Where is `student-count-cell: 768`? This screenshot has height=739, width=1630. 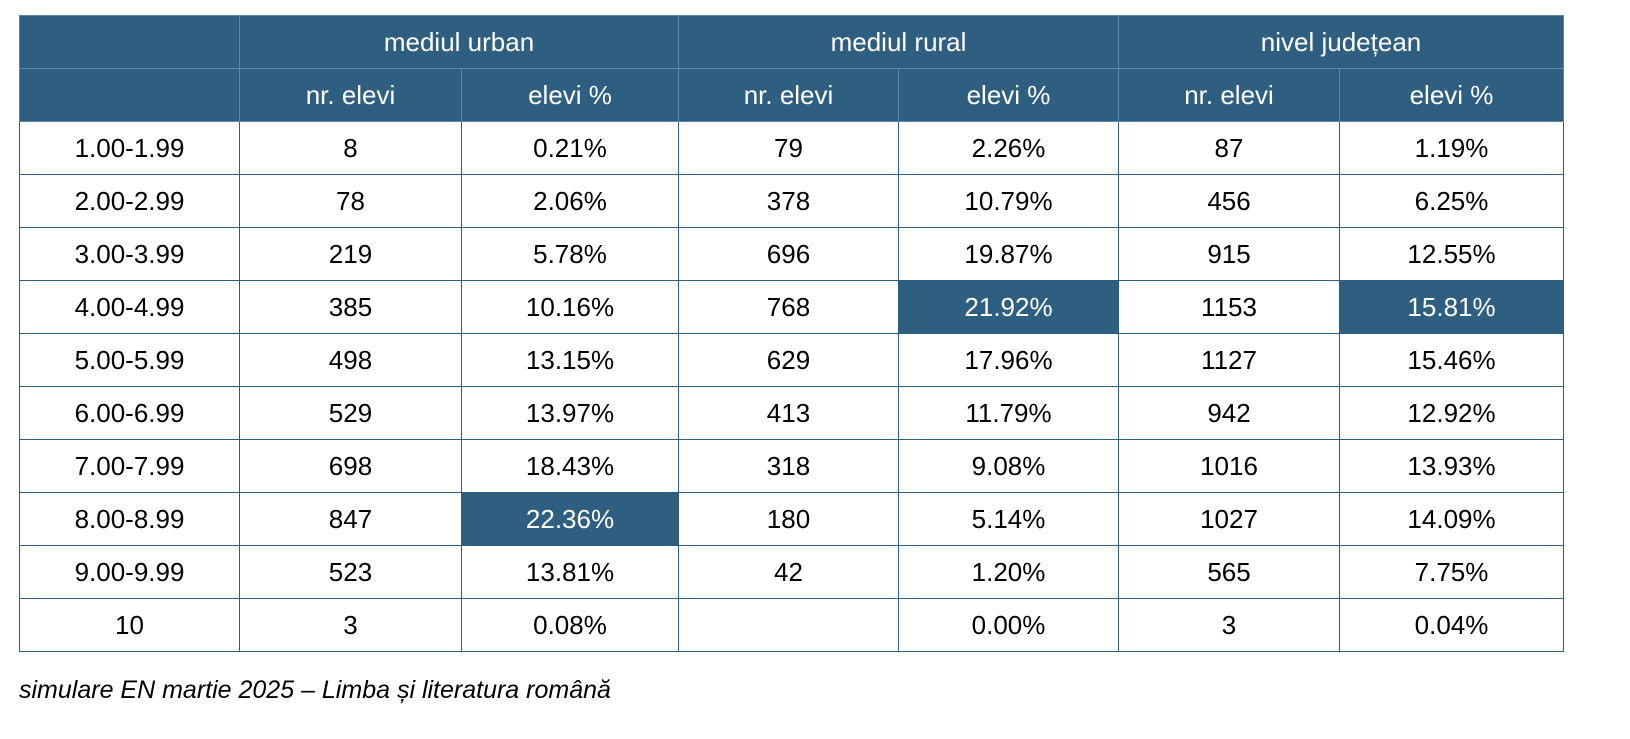
student-count-cell: 768 is located at coordinates (788, 307).